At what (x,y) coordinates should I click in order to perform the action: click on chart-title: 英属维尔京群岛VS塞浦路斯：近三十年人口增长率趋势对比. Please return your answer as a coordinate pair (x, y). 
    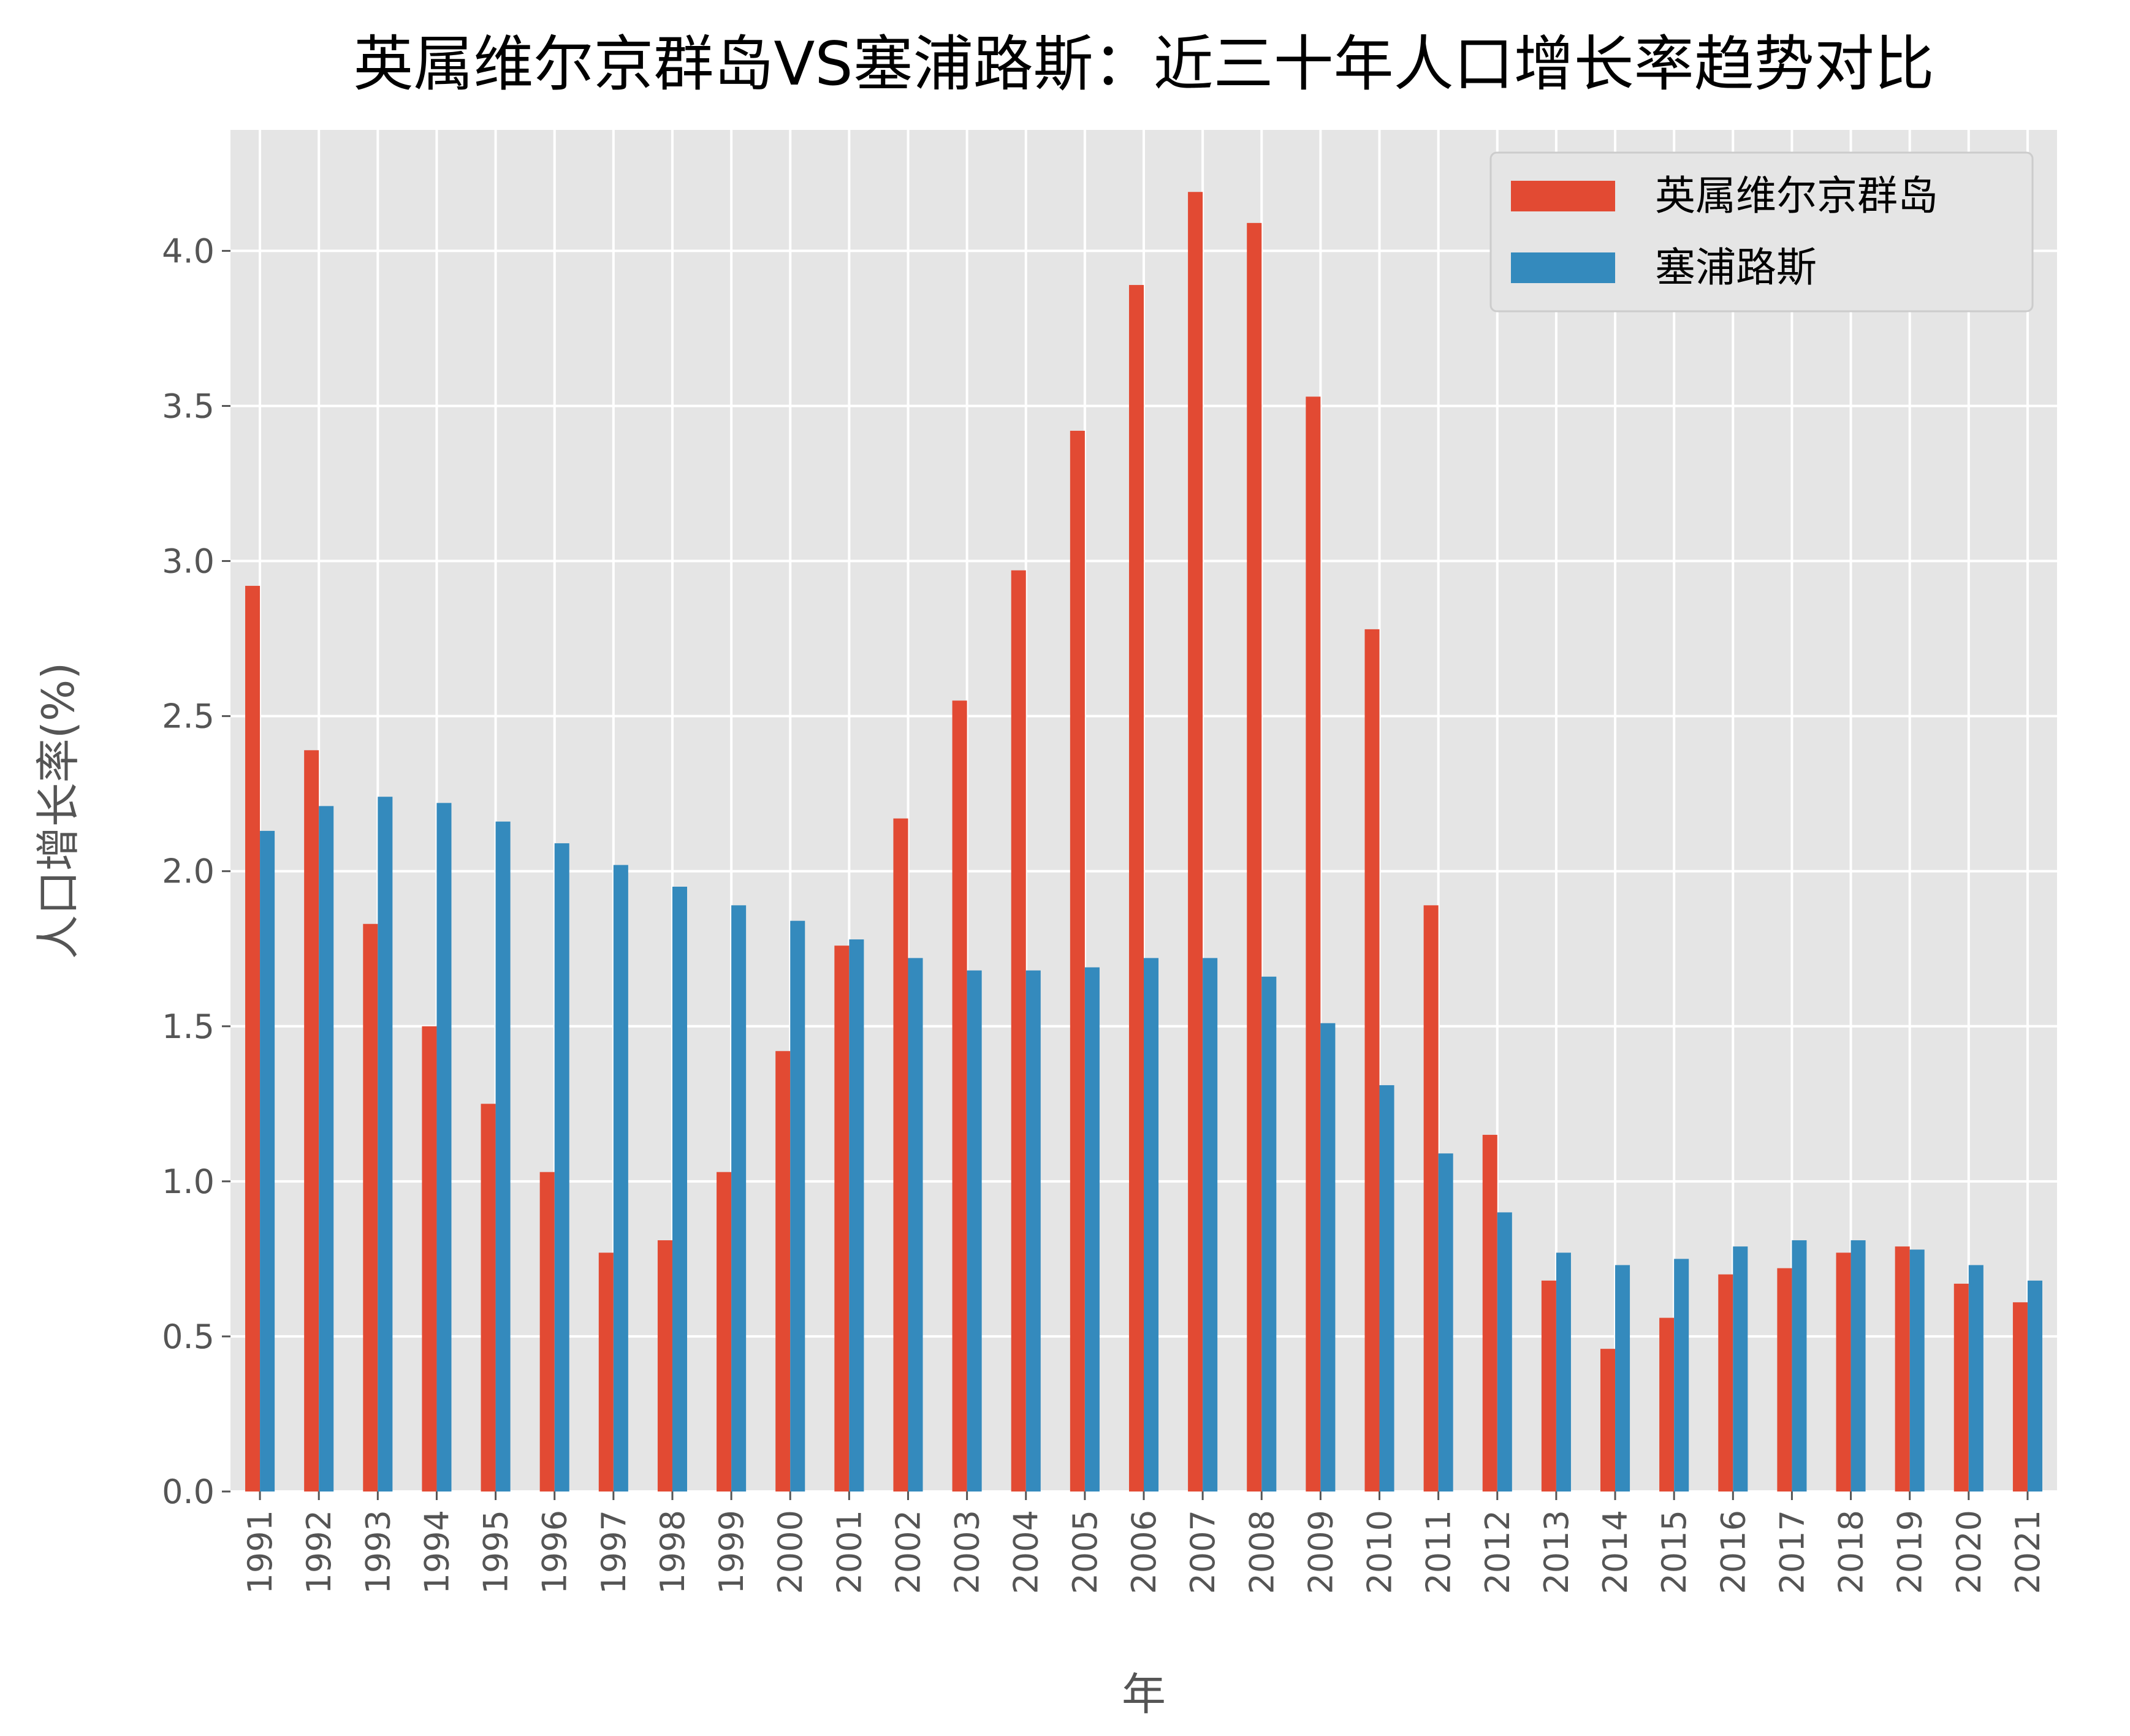
    Looking at the image, I should click on (1143, 64).